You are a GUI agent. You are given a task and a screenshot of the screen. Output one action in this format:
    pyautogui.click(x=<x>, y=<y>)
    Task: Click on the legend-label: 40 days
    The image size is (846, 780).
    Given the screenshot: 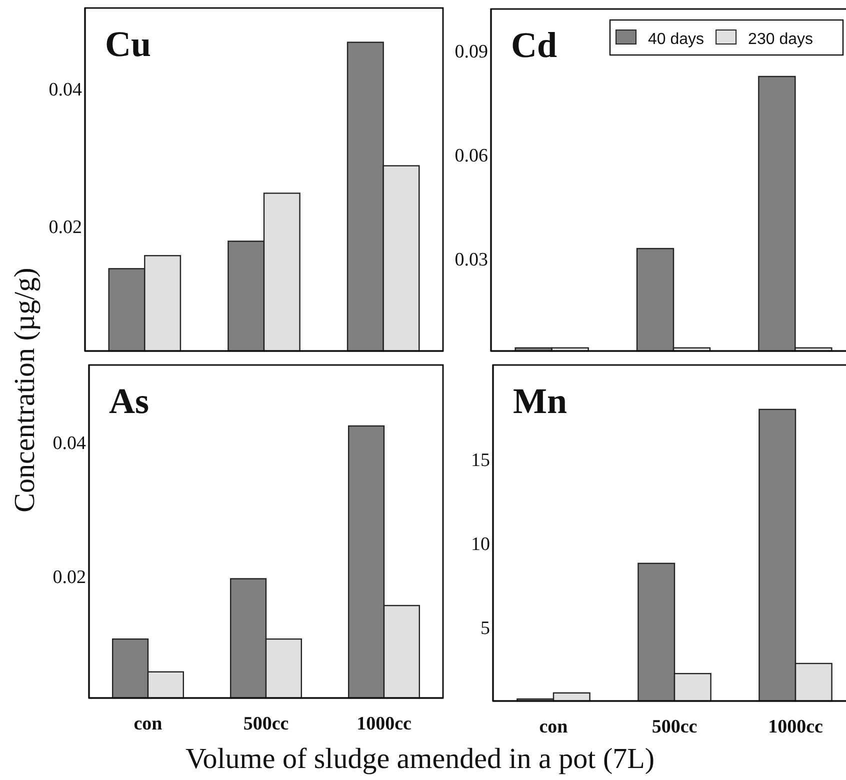 What is the action you would take?
    pyautogui.click(x=676, y=39)
    